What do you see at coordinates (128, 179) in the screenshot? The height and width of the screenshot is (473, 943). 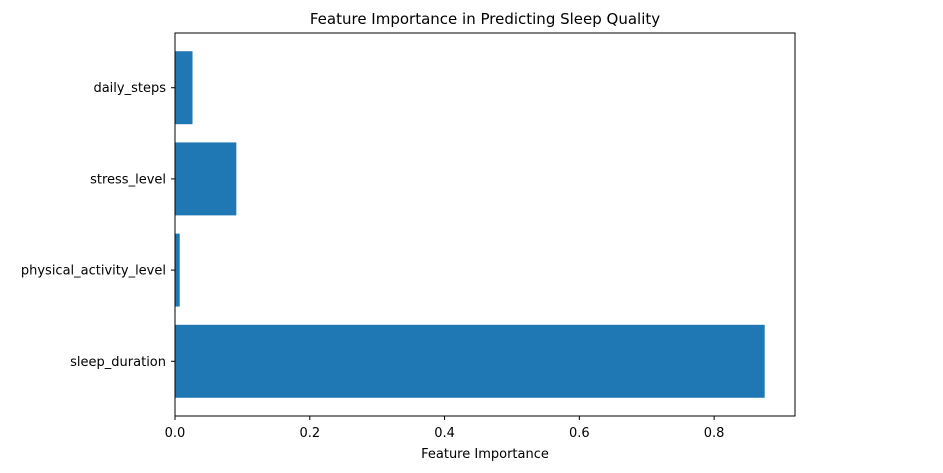 I see `y-tick-label: stress_level` at bounding box center [128, 179].